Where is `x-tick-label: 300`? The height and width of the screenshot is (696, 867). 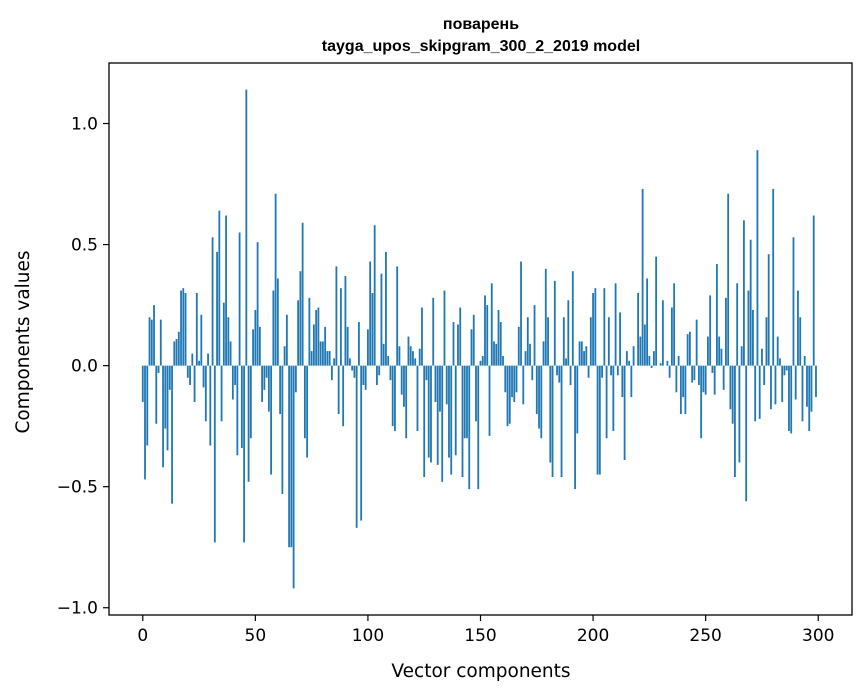 x-tick-label: 300 is located at coordinates (818, 636).